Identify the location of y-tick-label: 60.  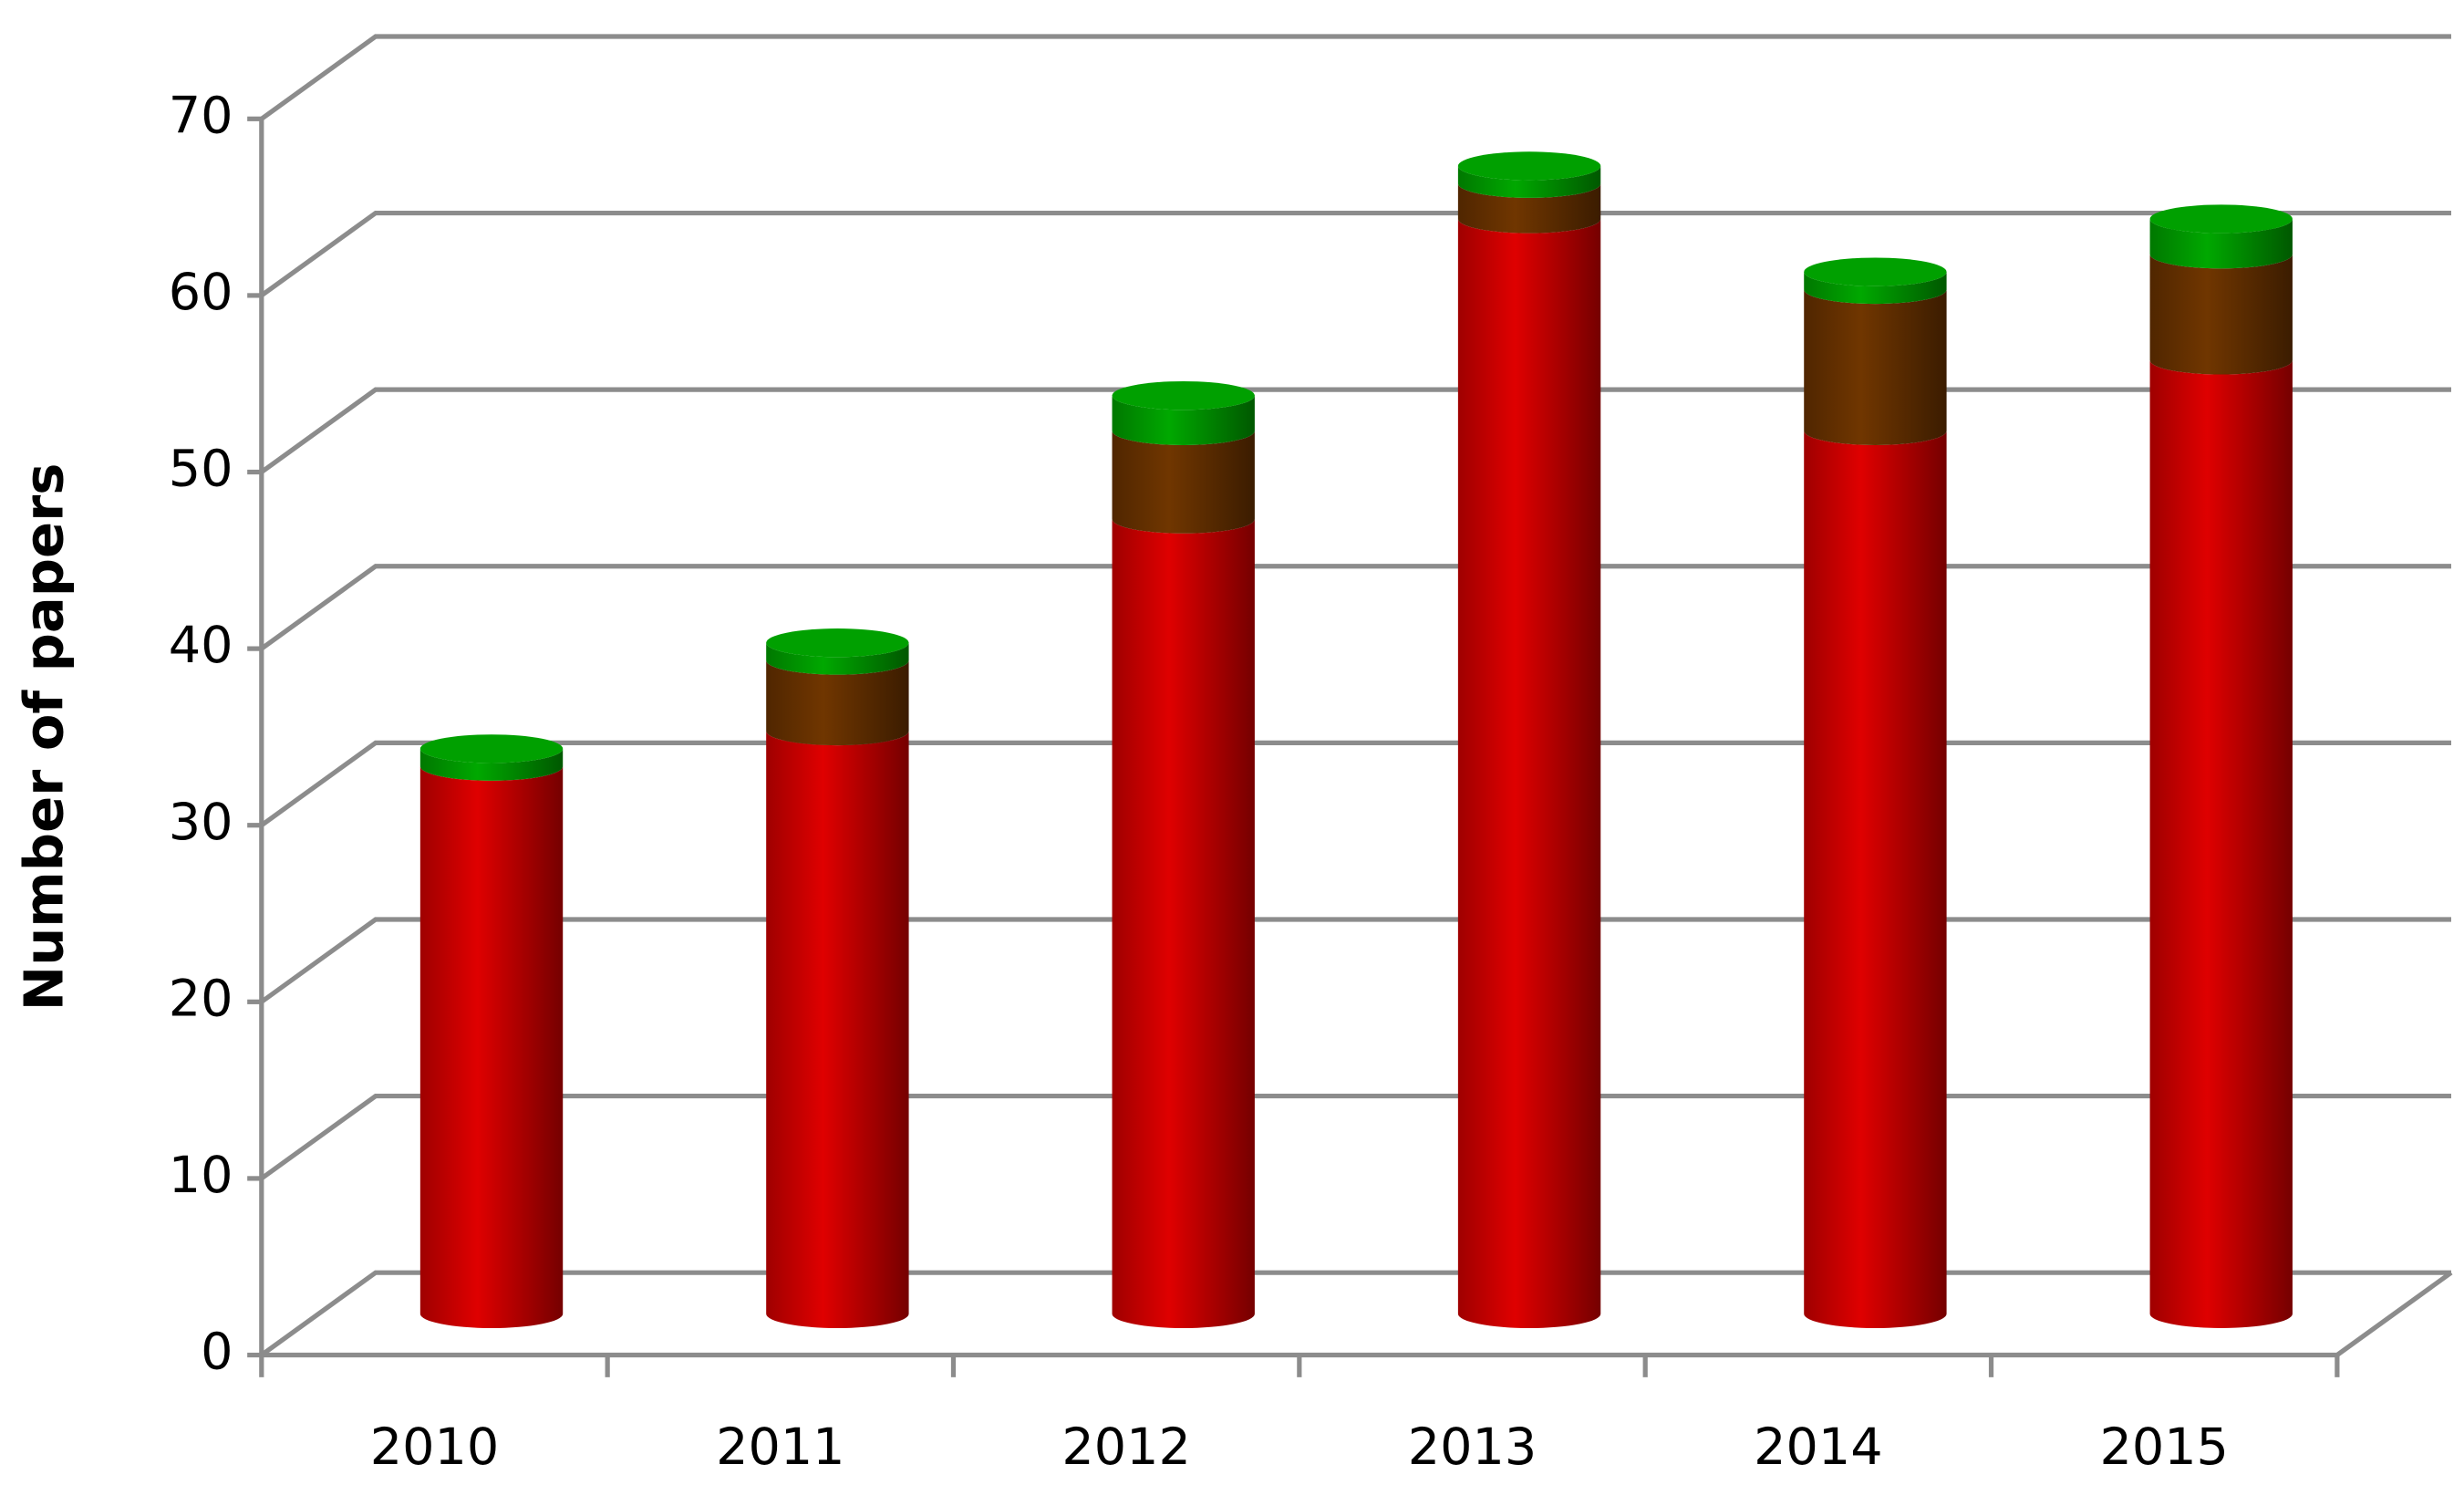
(201, 292).